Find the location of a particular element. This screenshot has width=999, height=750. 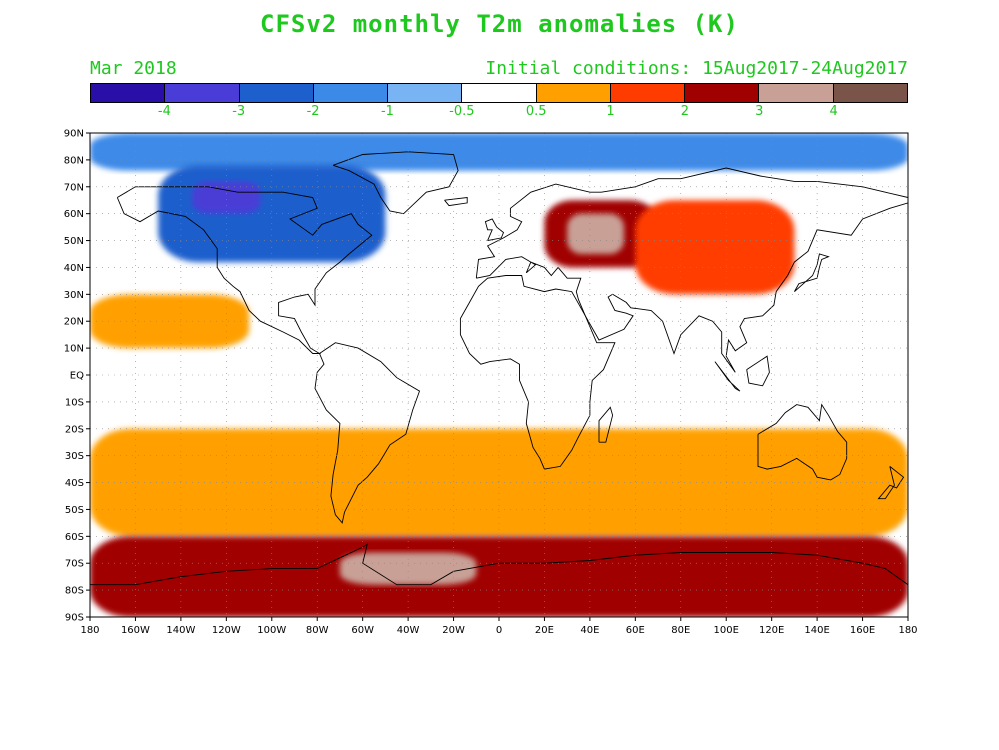

anomaly-region-europe-core-warm is located at coordinates (595, 233).